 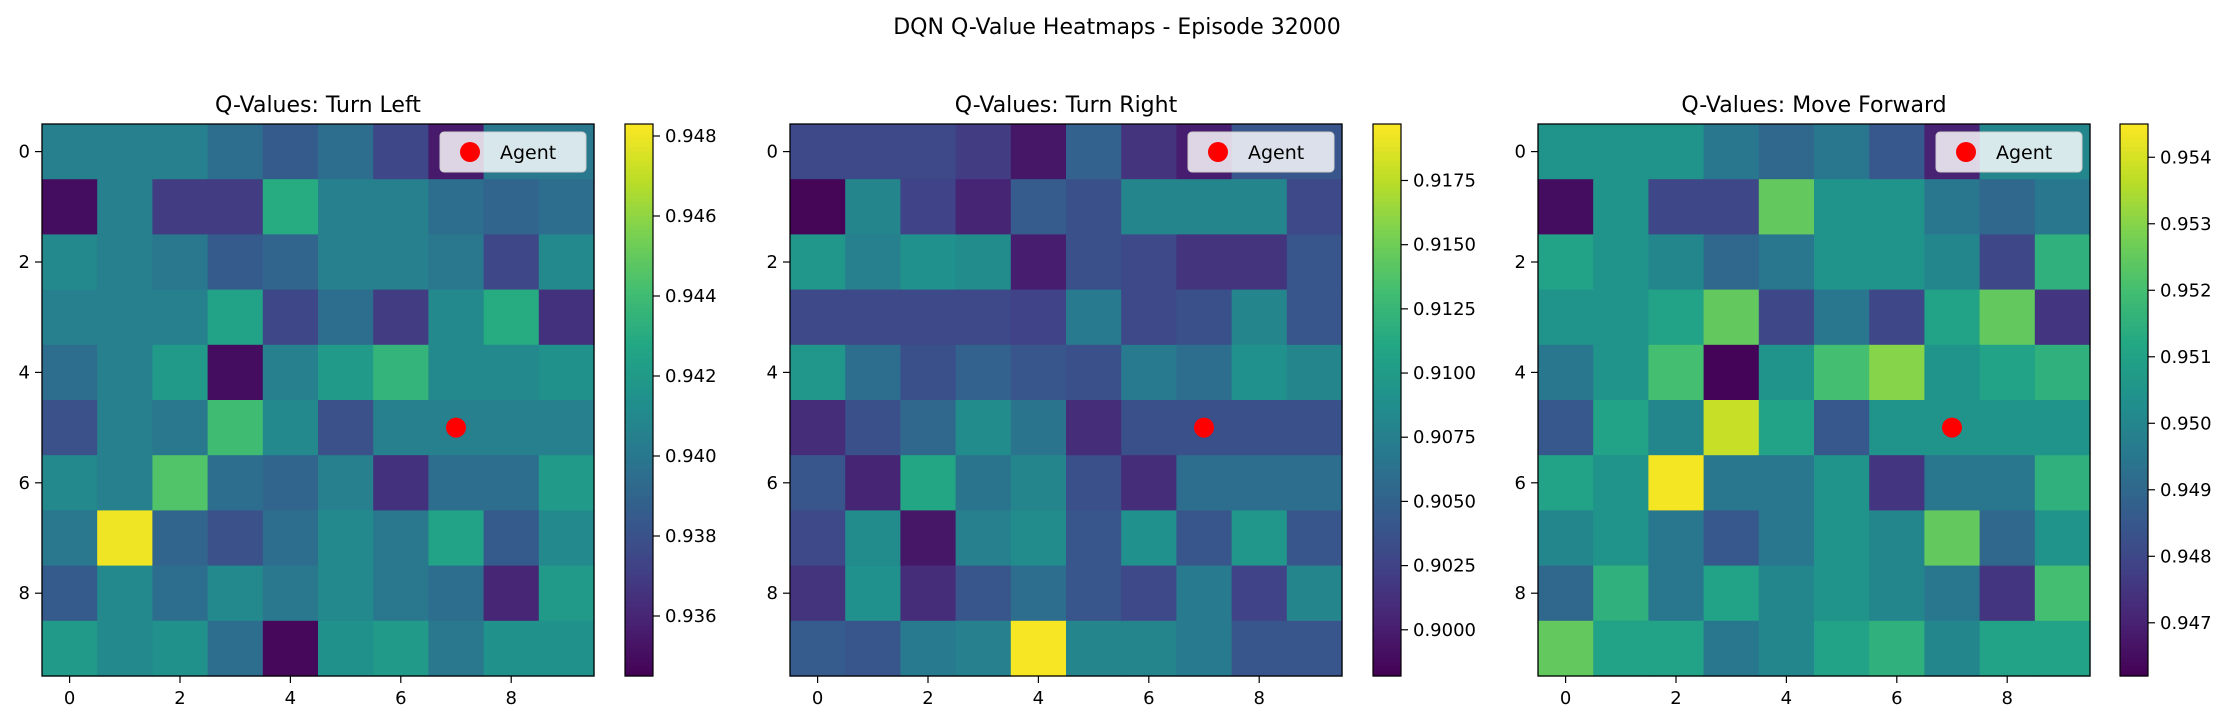 I want to click on colorbar-tick-label: 0.954, so click(x=2186, y=157).